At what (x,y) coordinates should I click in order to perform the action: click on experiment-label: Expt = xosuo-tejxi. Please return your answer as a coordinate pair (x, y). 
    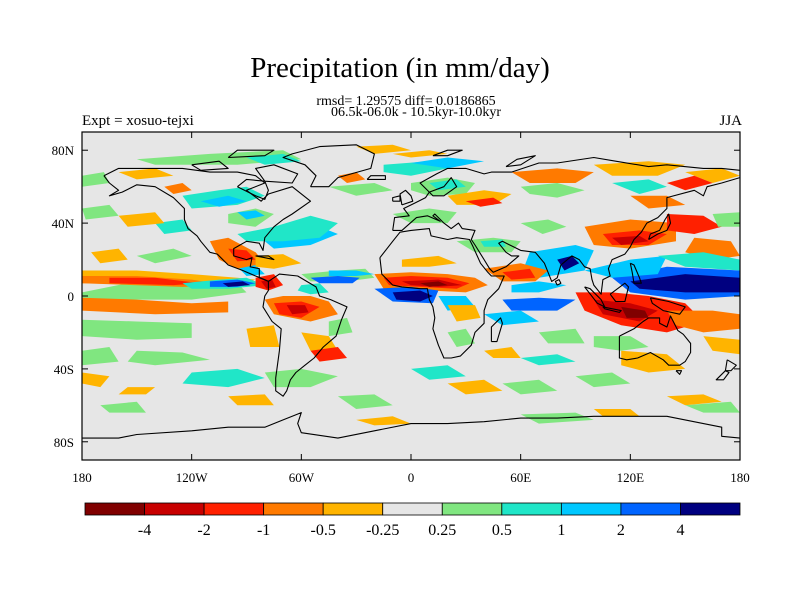
    Looking at the image, I should click on (138, 121).